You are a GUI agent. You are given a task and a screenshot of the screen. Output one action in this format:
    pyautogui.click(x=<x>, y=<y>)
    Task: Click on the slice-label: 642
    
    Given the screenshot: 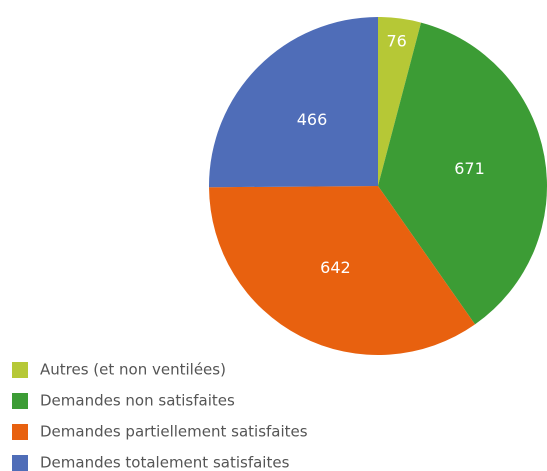 What is the action you would take?
    pyautogui.click(x=335, y=267)
    